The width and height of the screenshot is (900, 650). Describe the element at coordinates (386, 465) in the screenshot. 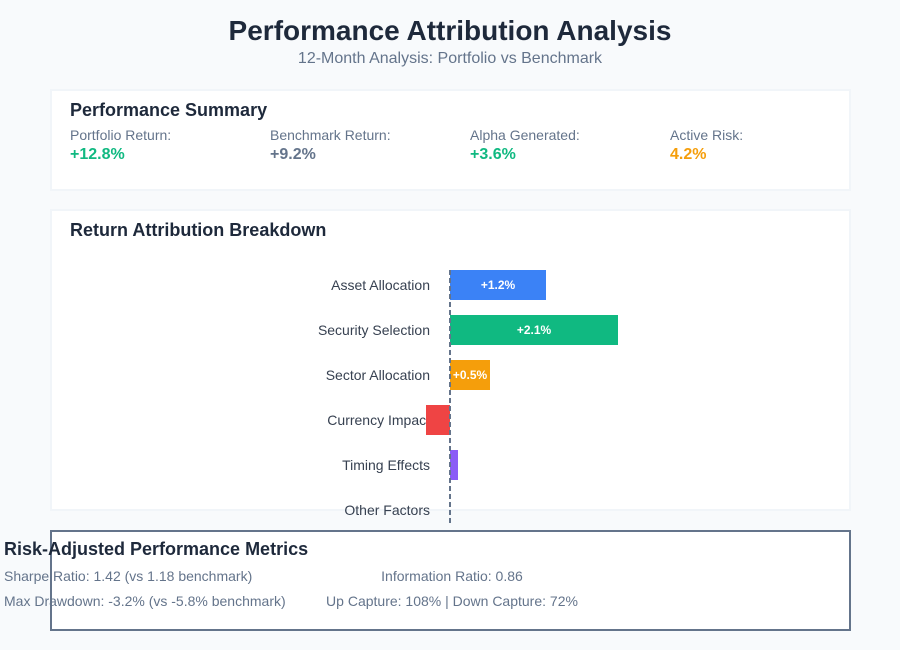

I see `category-label: Timing Effects` at that location.